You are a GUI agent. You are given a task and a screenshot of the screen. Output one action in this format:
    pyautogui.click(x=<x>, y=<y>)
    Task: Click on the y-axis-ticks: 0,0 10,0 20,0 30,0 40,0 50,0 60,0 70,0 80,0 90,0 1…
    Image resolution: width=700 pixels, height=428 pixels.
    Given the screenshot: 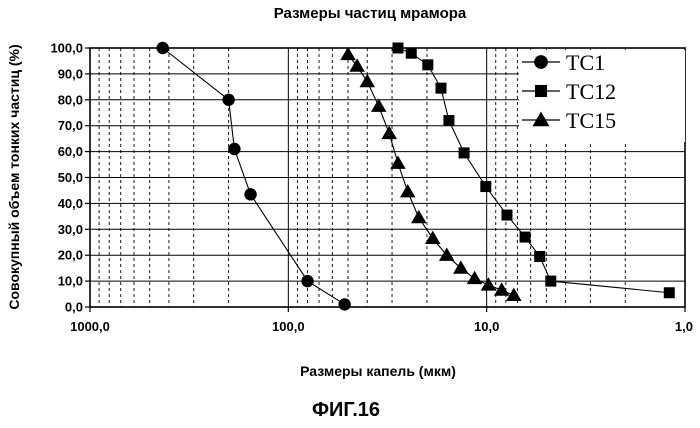 What is the action you would take?
    pyautogui.click(x=70, y=178)
    